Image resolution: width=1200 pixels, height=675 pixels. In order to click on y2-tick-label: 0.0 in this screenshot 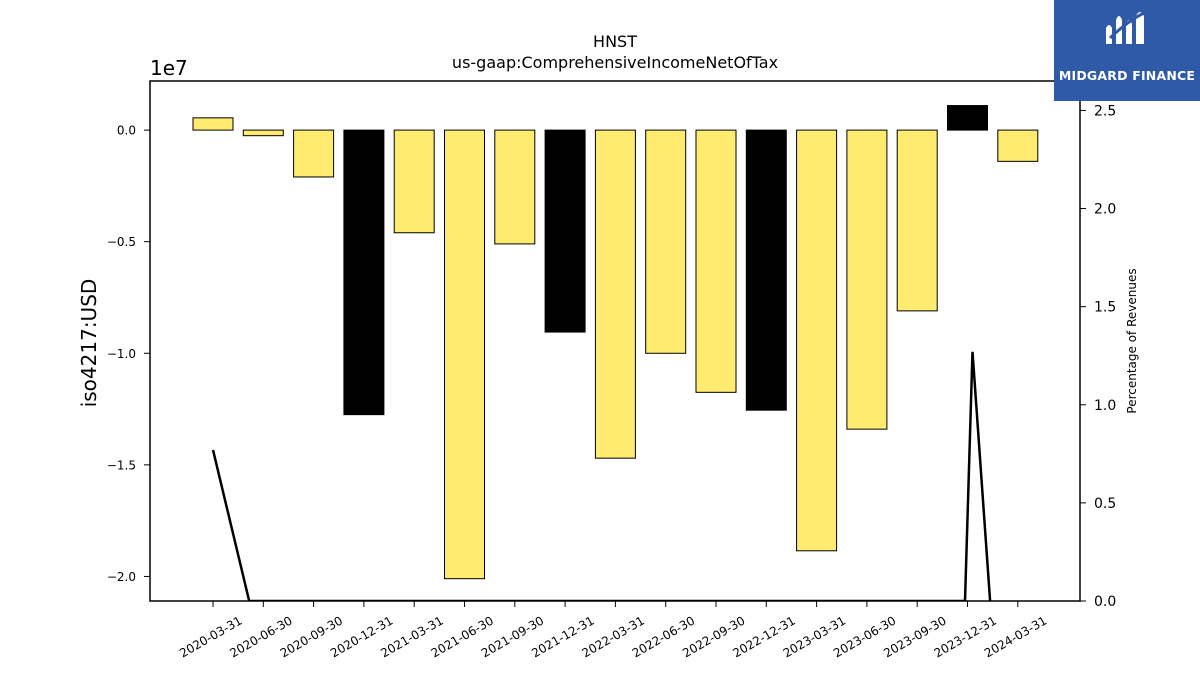, I will do `click(1105, 602)`.